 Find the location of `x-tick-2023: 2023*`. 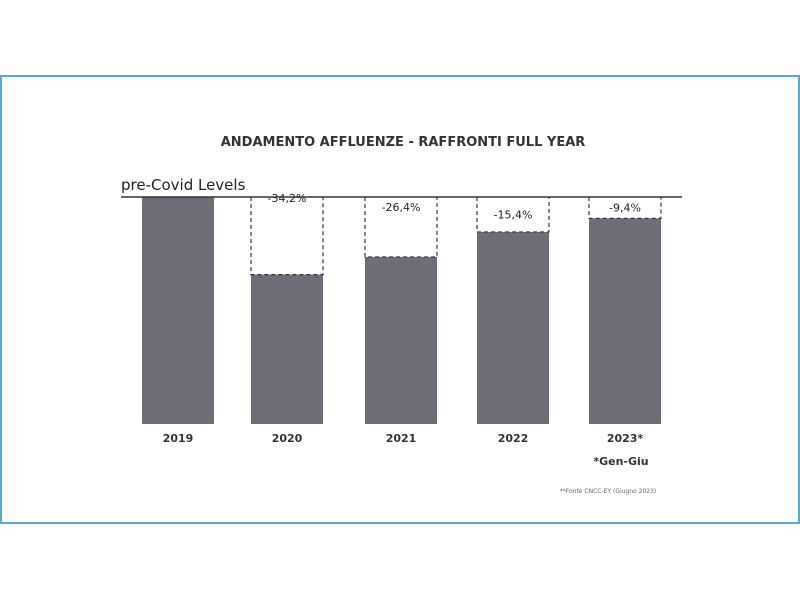

x-tick-2023: 2023* is located at coordinates (625, 438).